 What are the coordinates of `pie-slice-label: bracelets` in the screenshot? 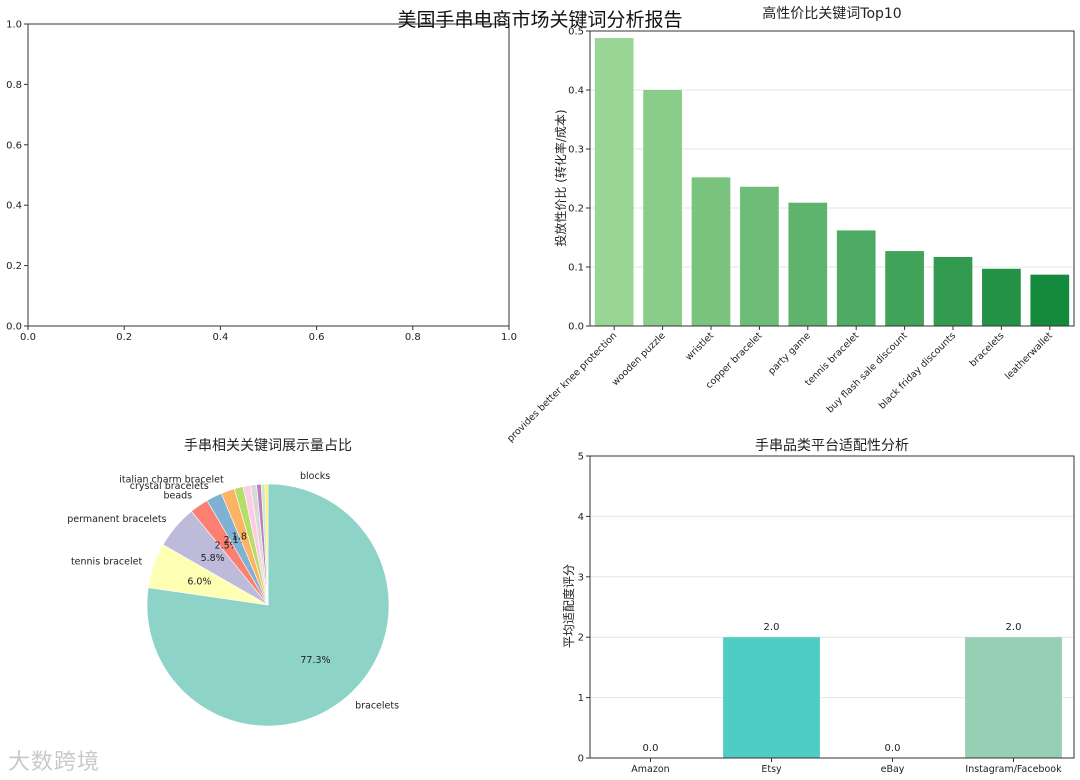 It's located at (377, 706).